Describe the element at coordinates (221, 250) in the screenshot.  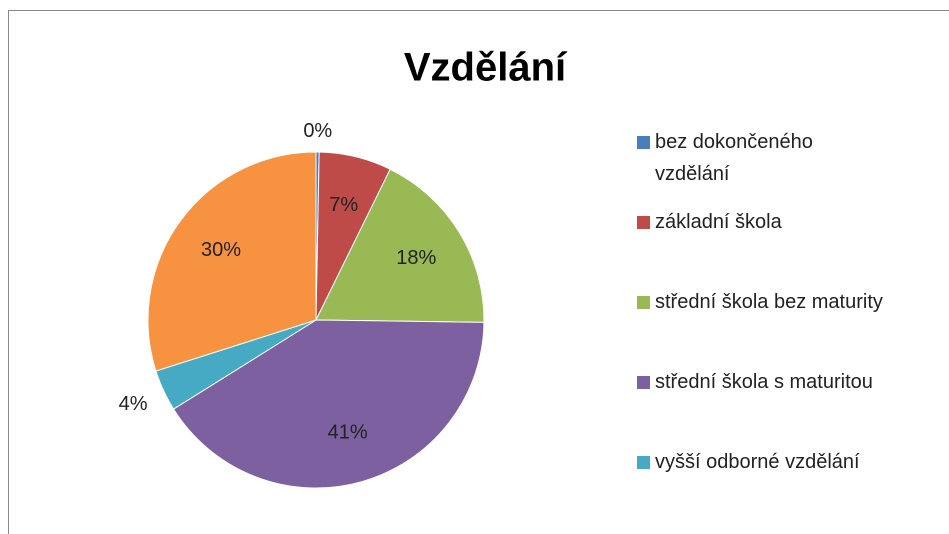
I see `data-label: 30%` at that location.